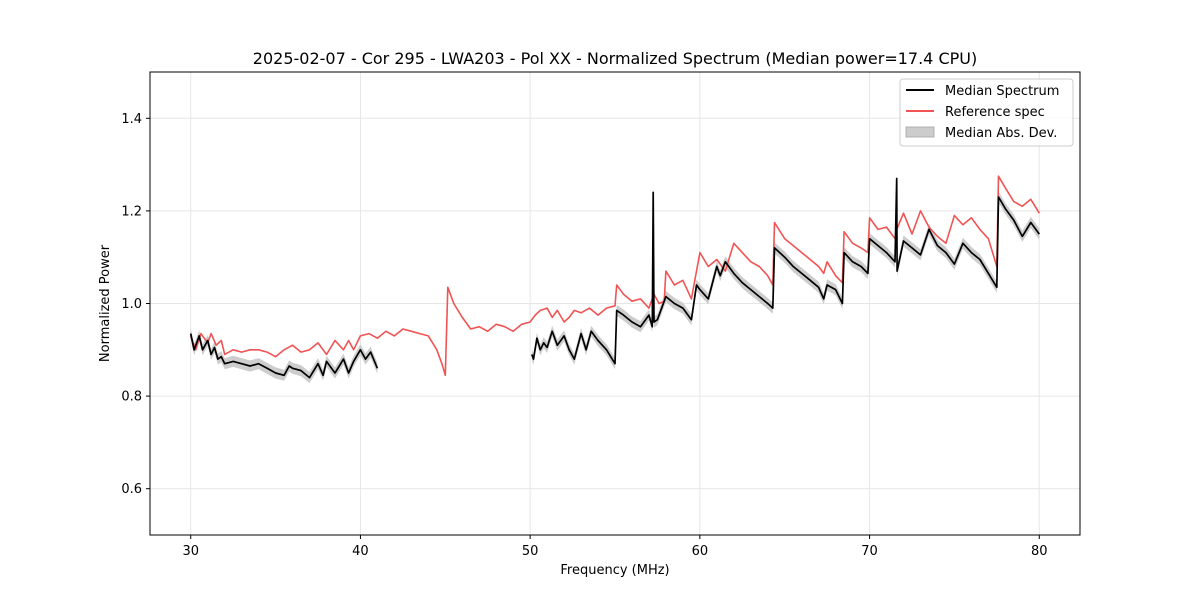 This screenshot has height=604, width=1200. Describe the element at coordinates (530, 551) in the screenshot. I see `x-tick-label: 50` at that location.